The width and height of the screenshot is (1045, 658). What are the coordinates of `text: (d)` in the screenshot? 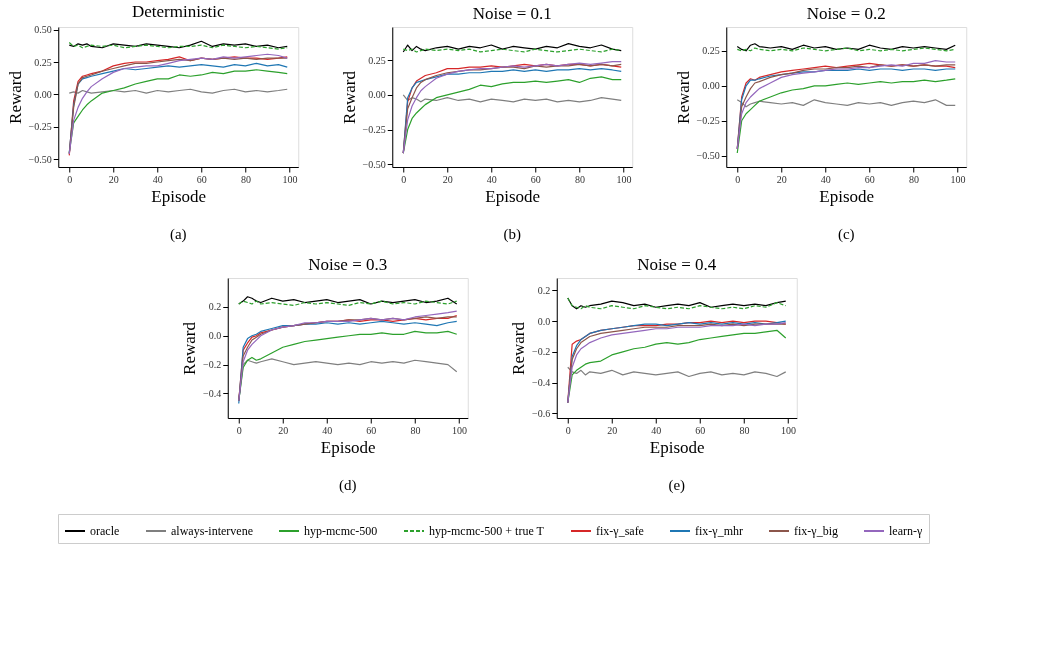 It's located at (348, 485).